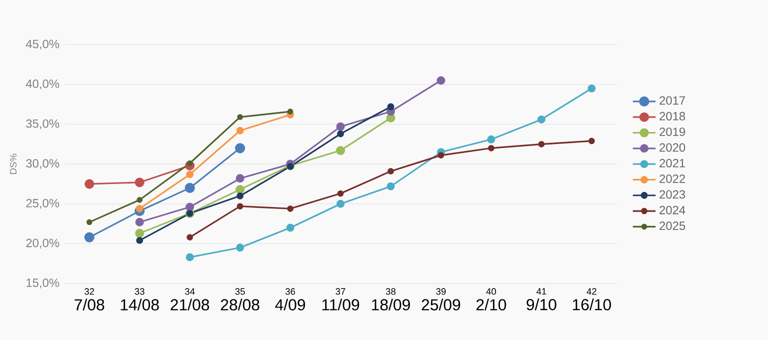  I want to click on x-tick-label: 4/09, so click(290, 304).